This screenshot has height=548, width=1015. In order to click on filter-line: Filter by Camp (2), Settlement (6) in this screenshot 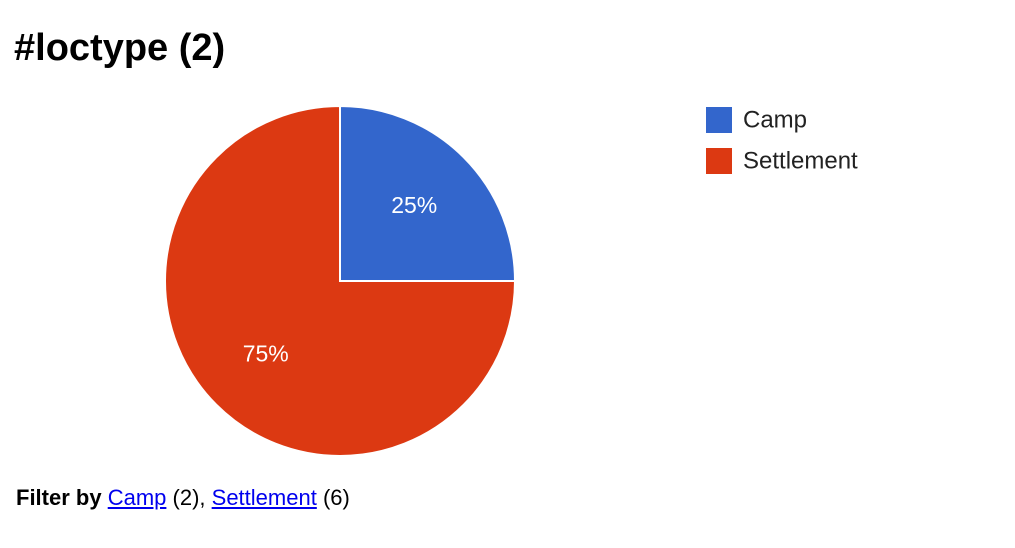, I will do `click(183, 498)`.